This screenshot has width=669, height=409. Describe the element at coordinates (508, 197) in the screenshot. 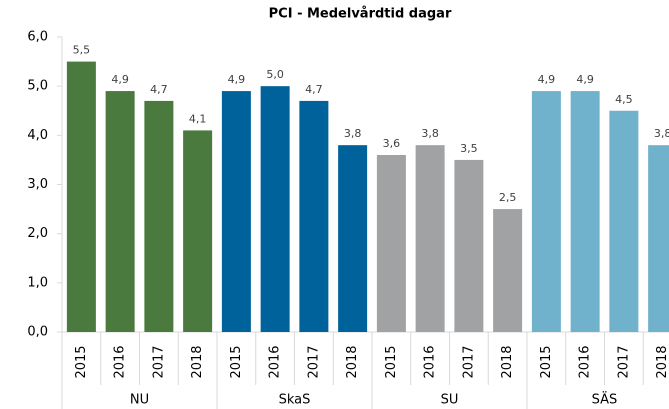

I see `value-label: 2,5` at that location.